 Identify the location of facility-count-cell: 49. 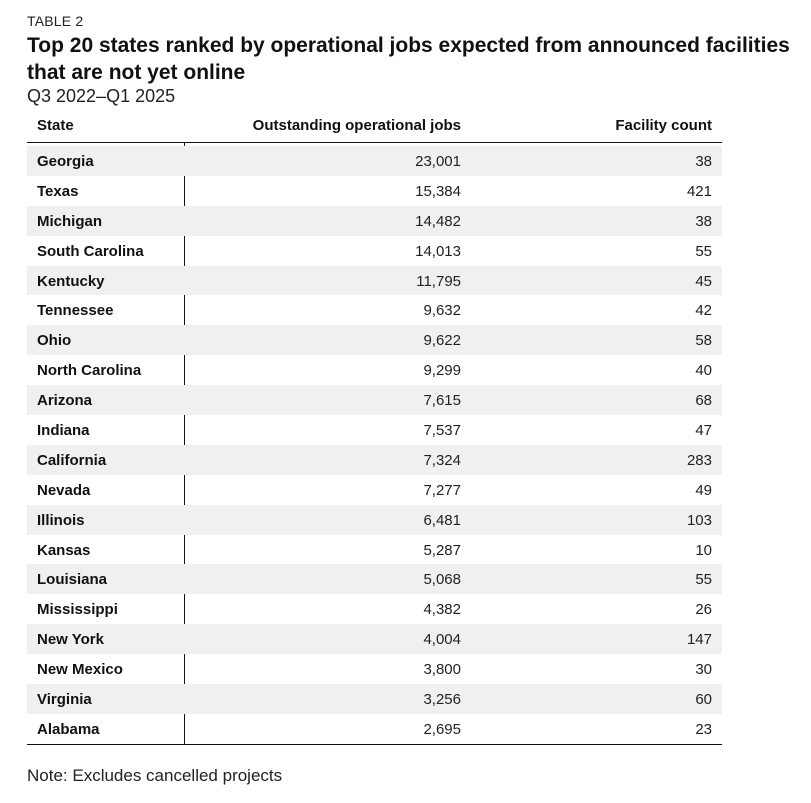
(703, 490).